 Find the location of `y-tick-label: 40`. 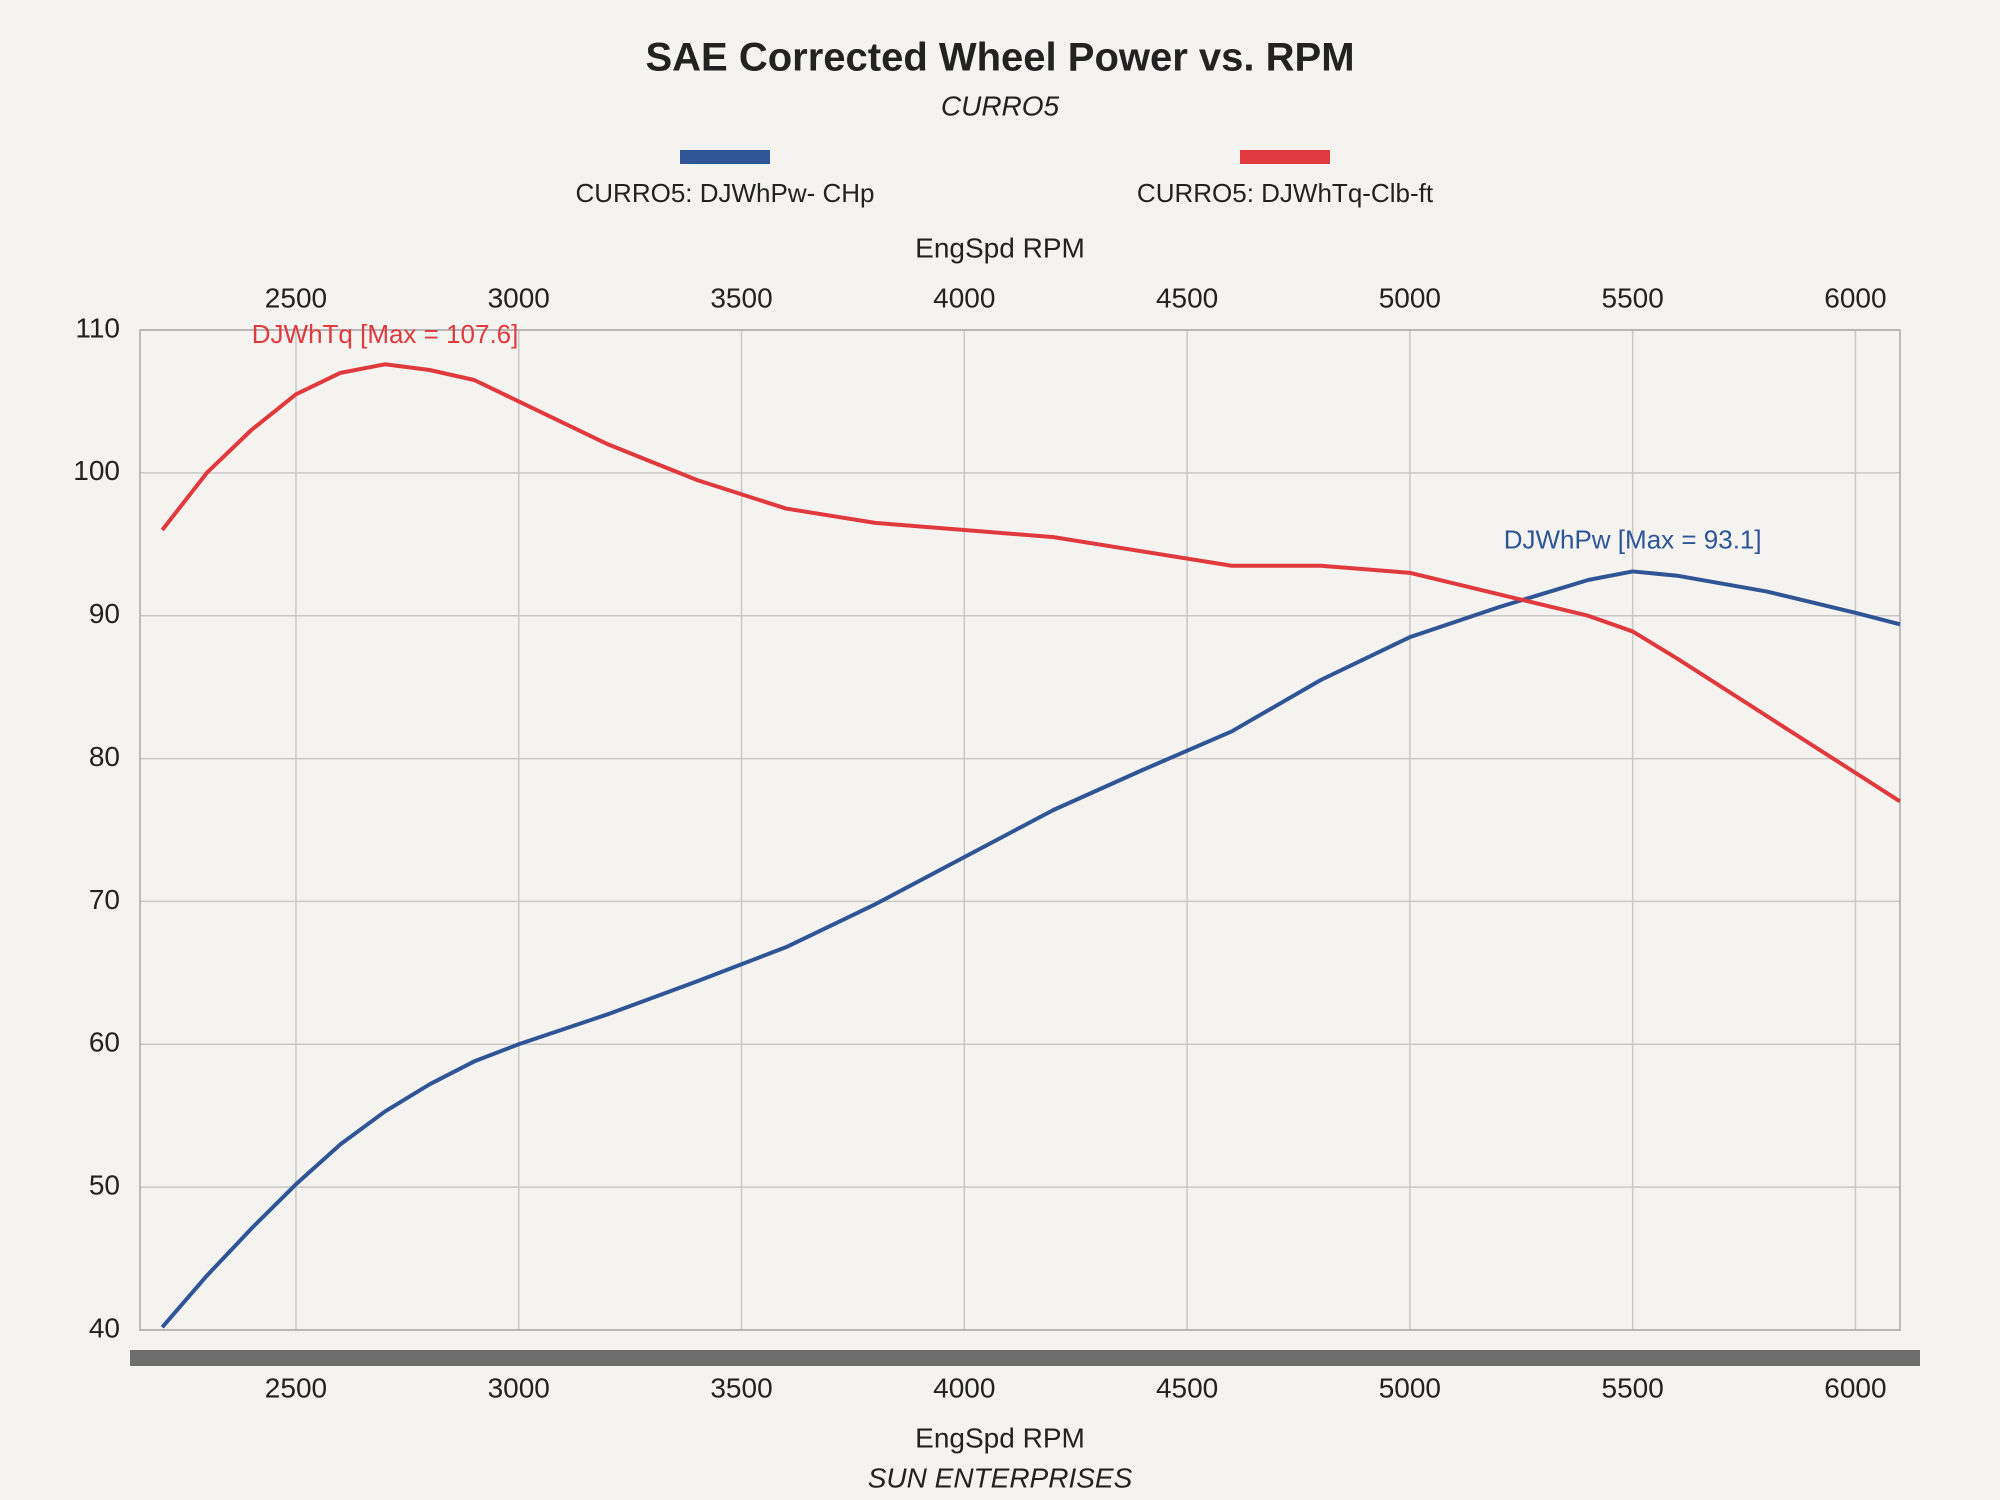

y-tick-label: 40 is located at coordinates (104, 1327).